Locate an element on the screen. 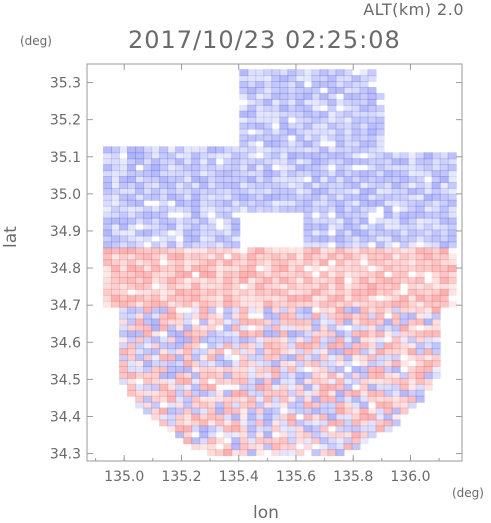  x-tick-label: 135.4 is located at coordinates (239, 477).